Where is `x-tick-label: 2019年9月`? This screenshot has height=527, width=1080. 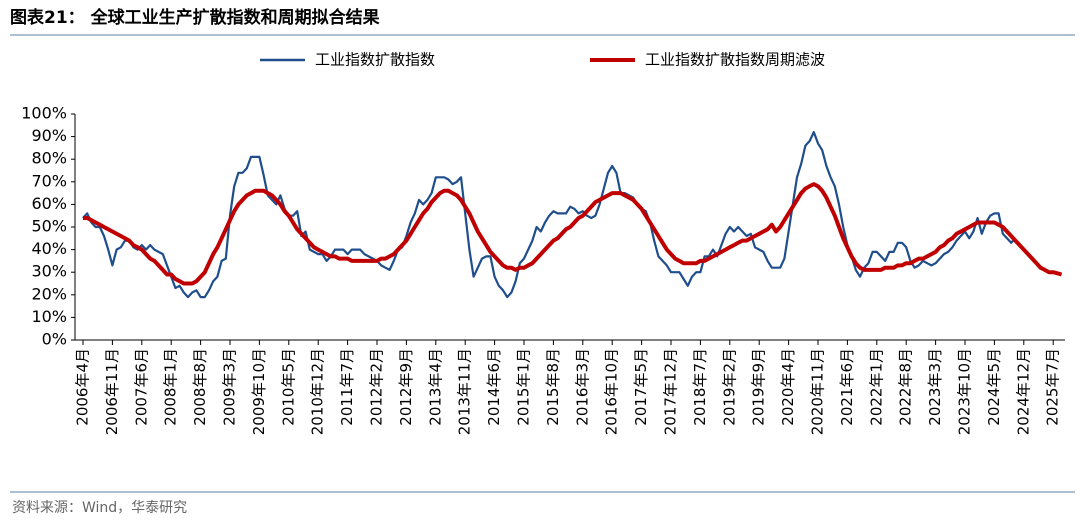 x-tick-label: 2019年9月 is located at coordinates (759, 387).